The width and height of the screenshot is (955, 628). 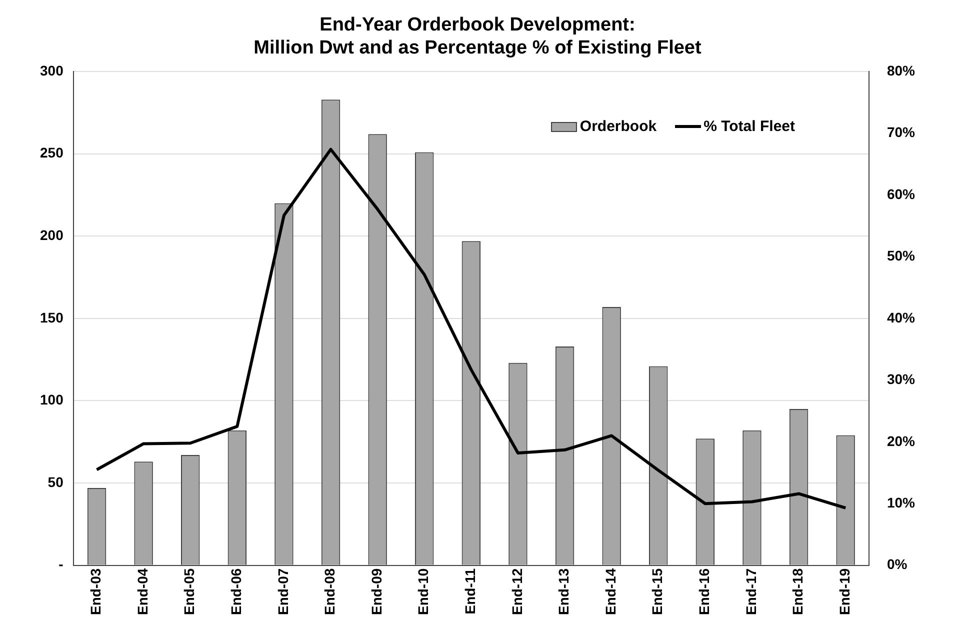 What do you see at coordinates (901, 317) in the screenshot?
I see `y2-tick-label: 40%` at bounding box center [901, 317].